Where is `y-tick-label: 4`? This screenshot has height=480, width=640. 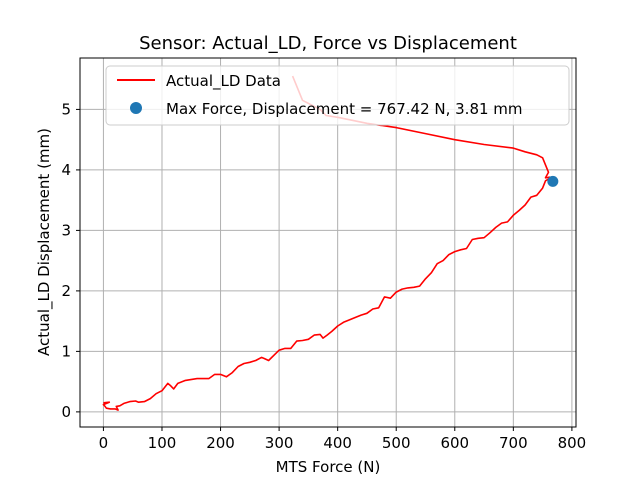 y-tick-label: 4 is located at coordinates (66, 170).